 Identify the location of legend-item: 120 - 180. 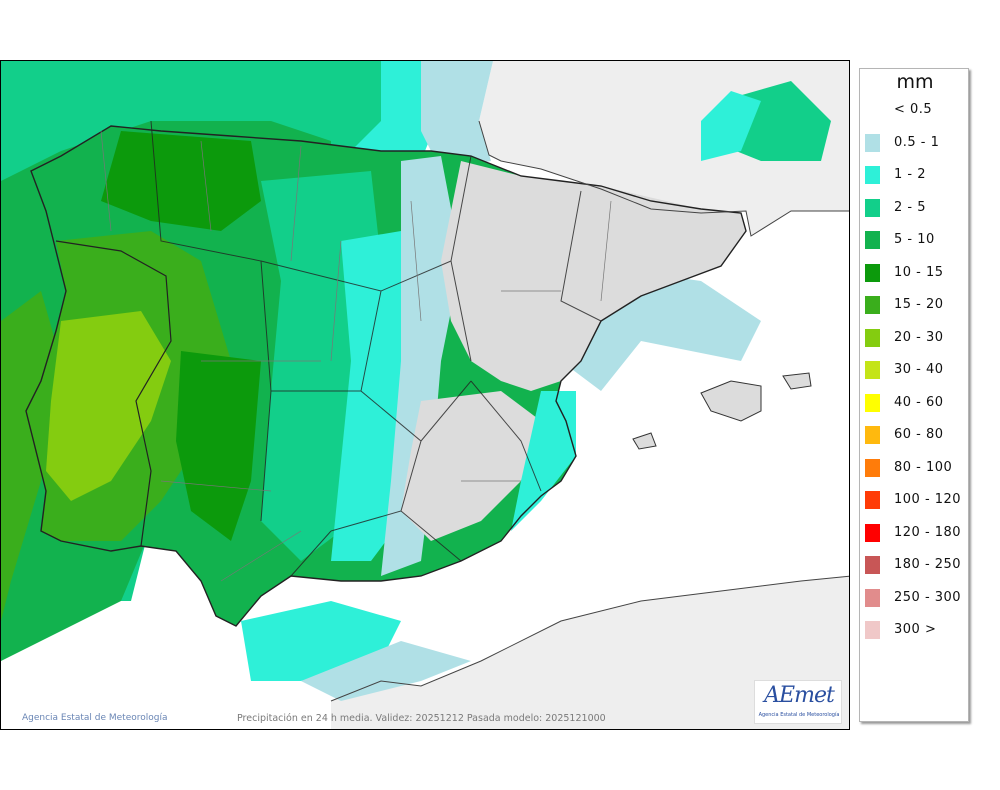
(917, 532).